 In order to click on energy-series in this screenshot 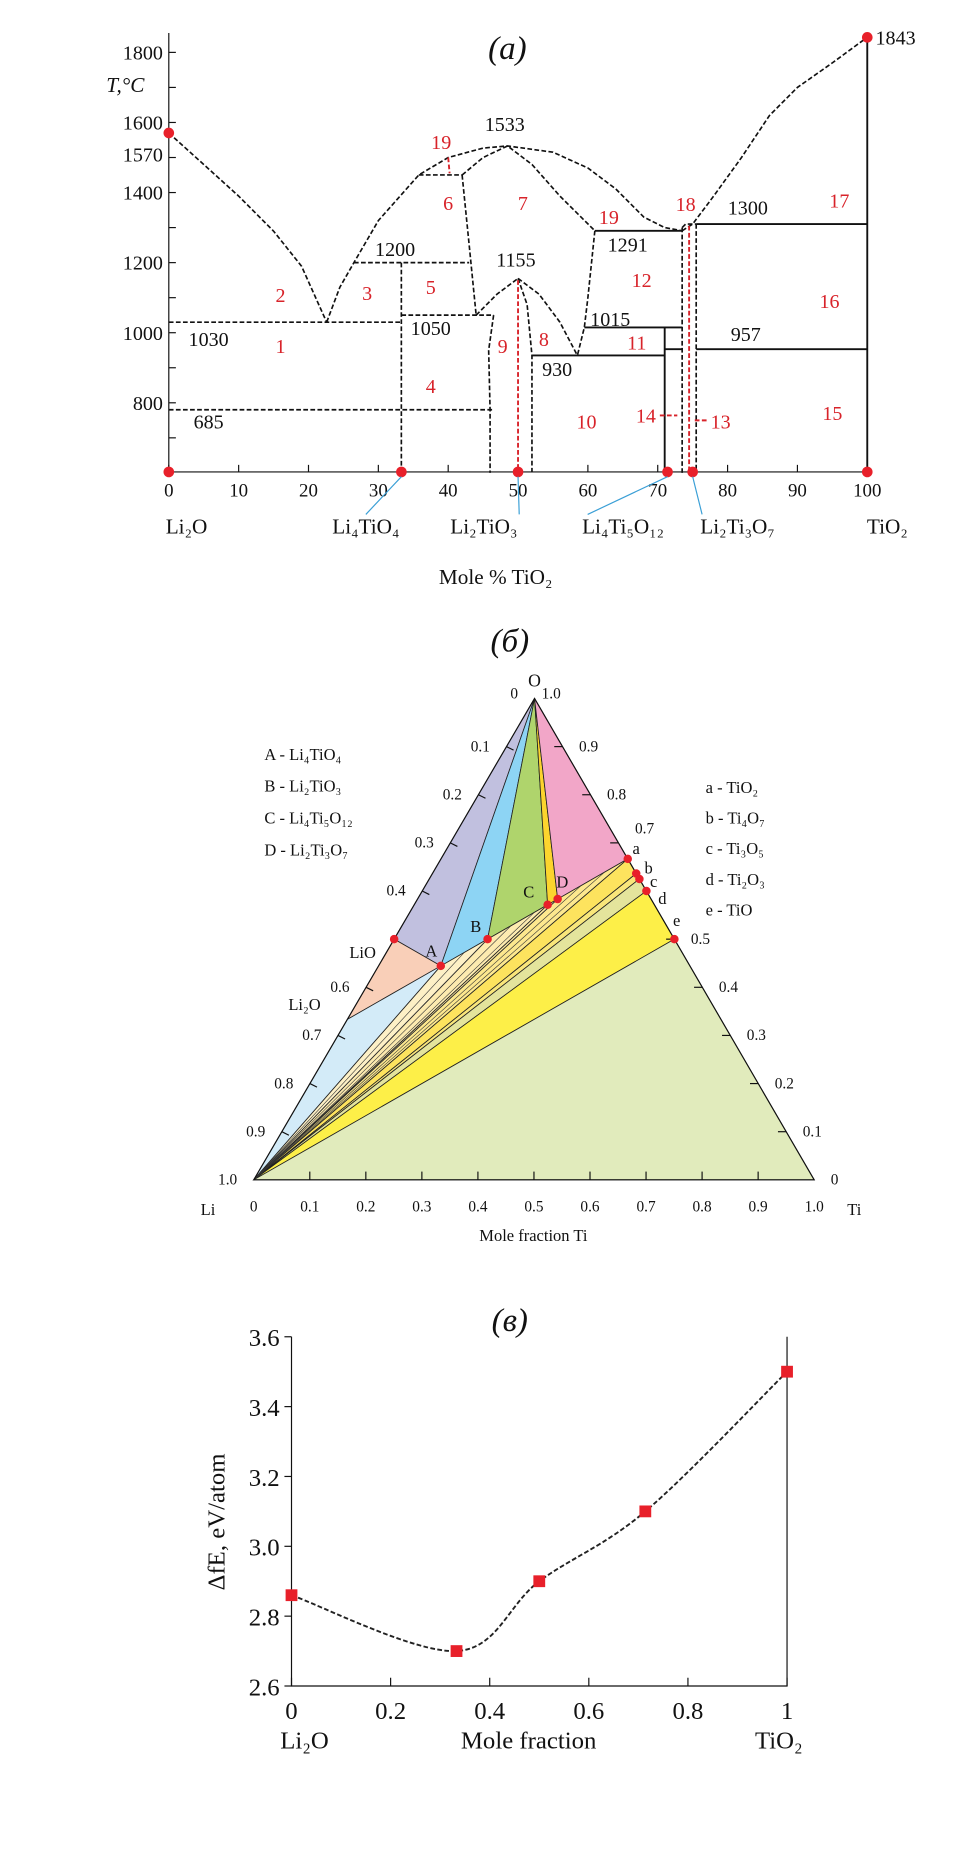, I will do `click(539, 1511)`.